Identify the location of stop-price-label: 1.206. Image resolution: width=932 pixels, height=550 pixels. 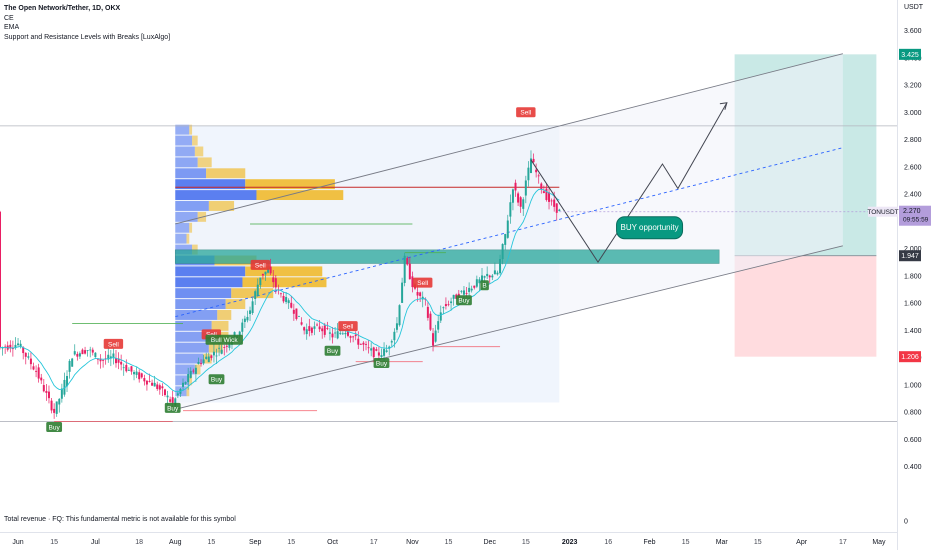
(910, 357).